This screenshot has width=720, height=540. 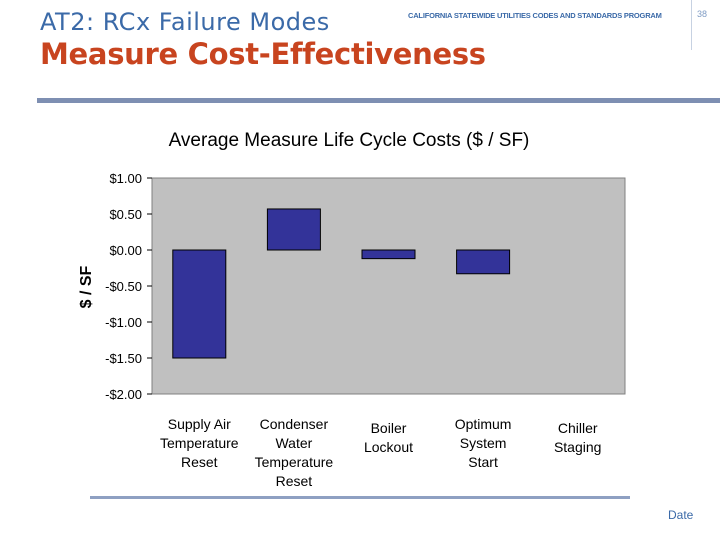 I want to click on x-tick-label-line: Optimum, so click(x=483, y=424).